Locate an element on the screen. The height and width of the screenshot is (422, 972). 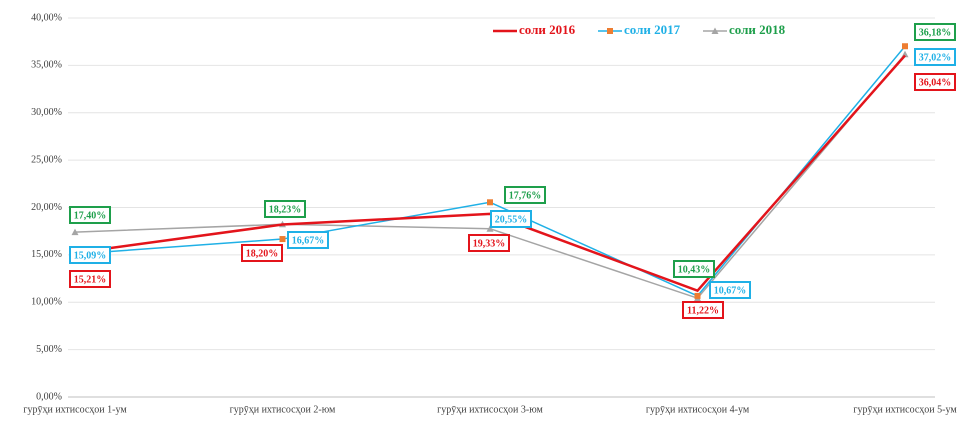
data-label: 17,76% is located at coordinates (525, 195).